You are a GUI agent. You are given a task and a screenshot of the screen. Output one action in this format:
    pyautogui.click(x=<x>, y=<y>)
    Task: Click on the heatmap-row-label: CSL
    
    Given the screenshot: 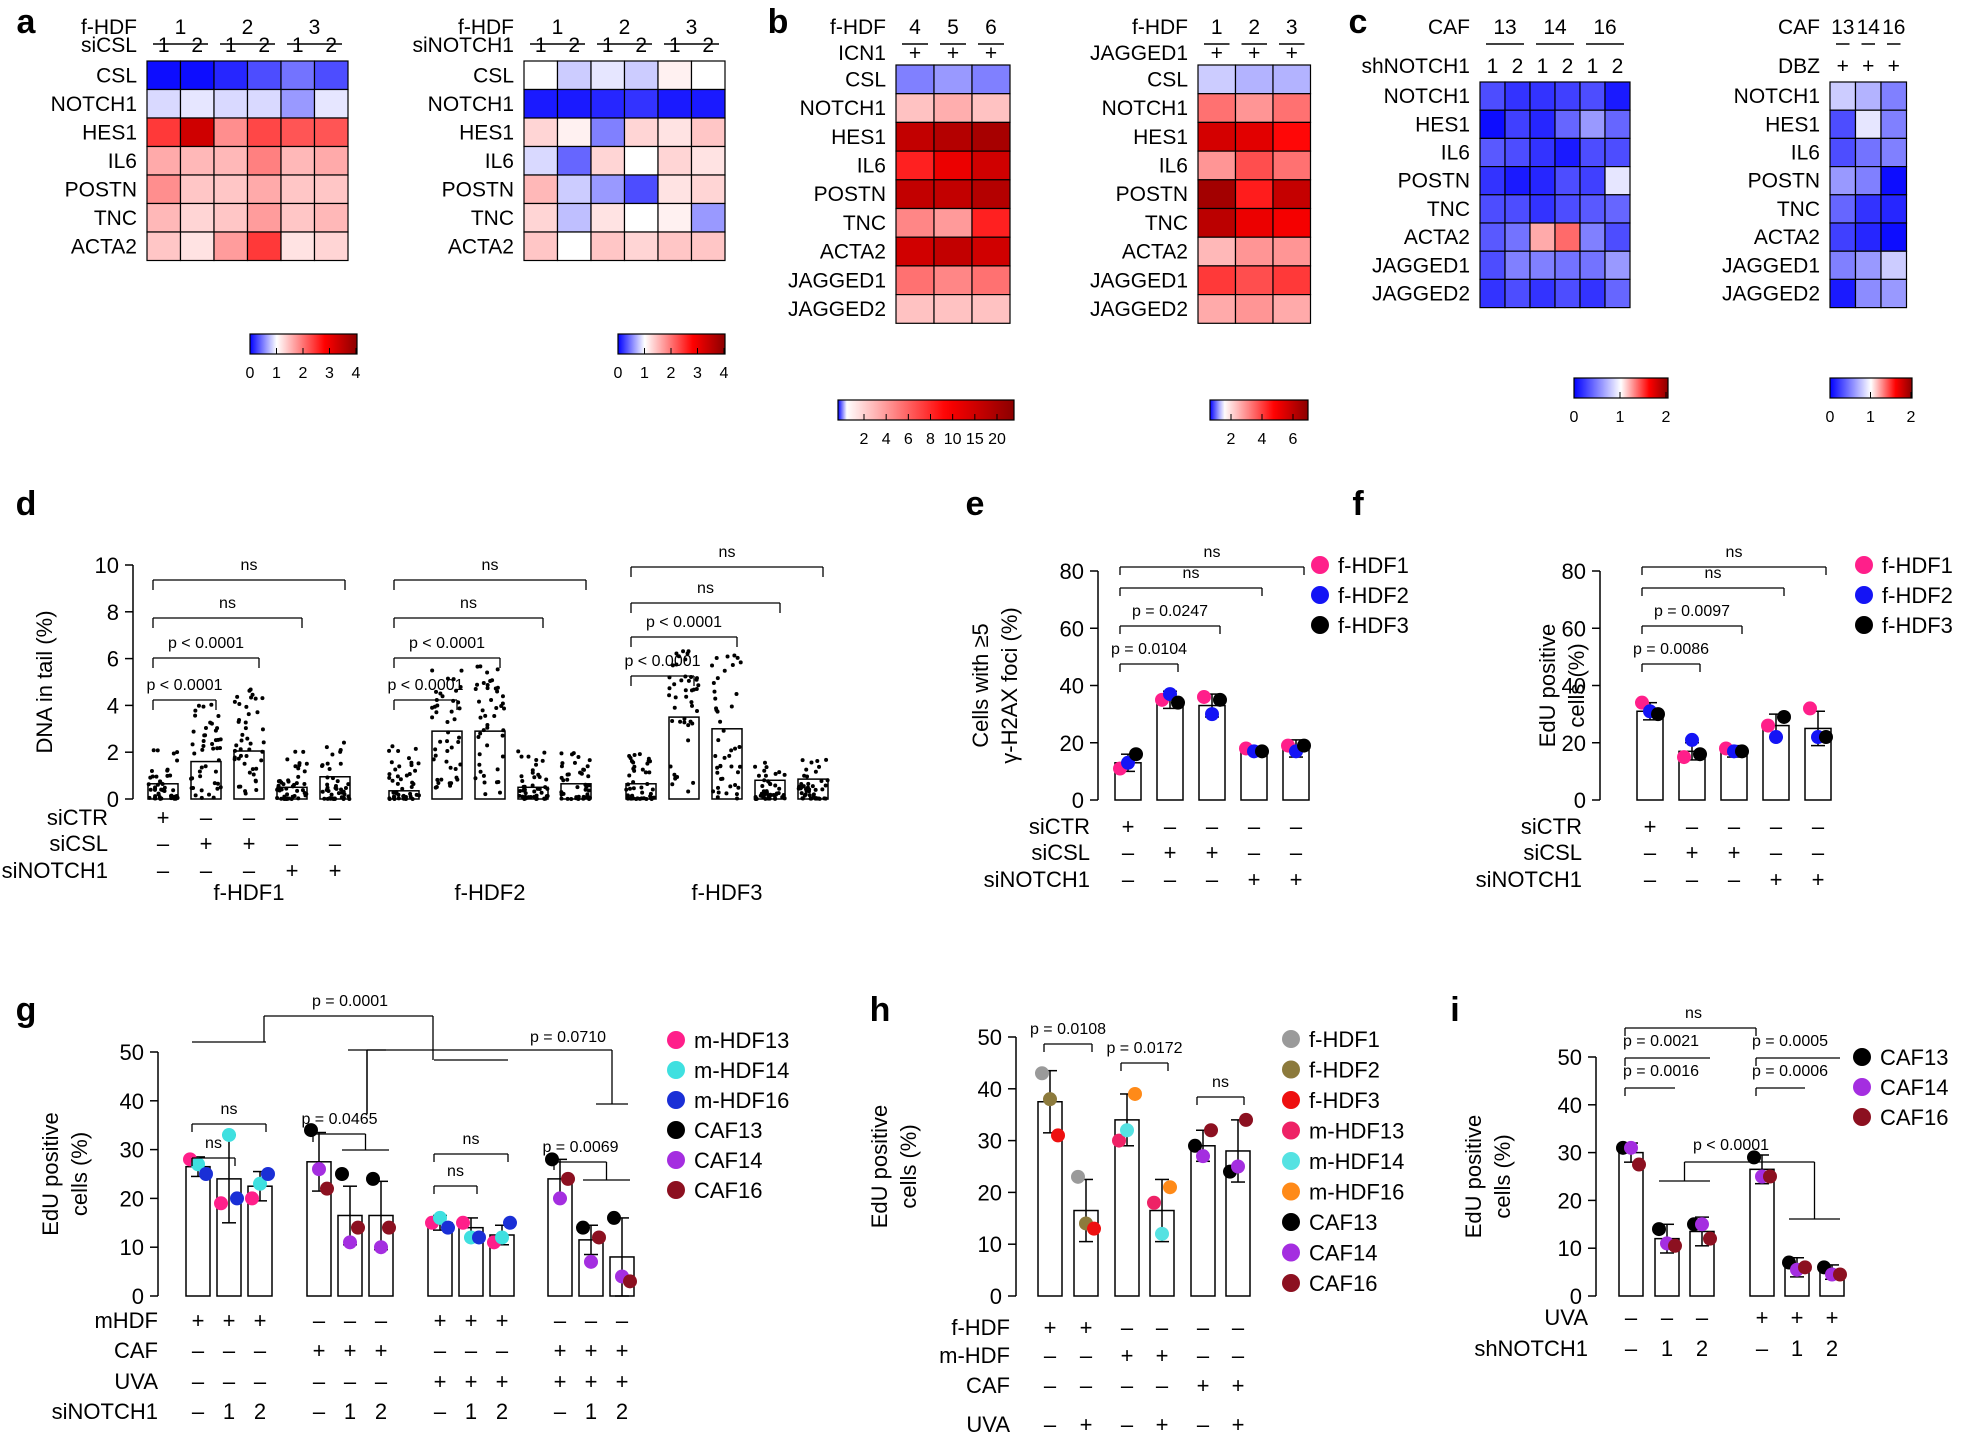 What is the action you would take?
    pyautogui.click(x=116, y=75)
    